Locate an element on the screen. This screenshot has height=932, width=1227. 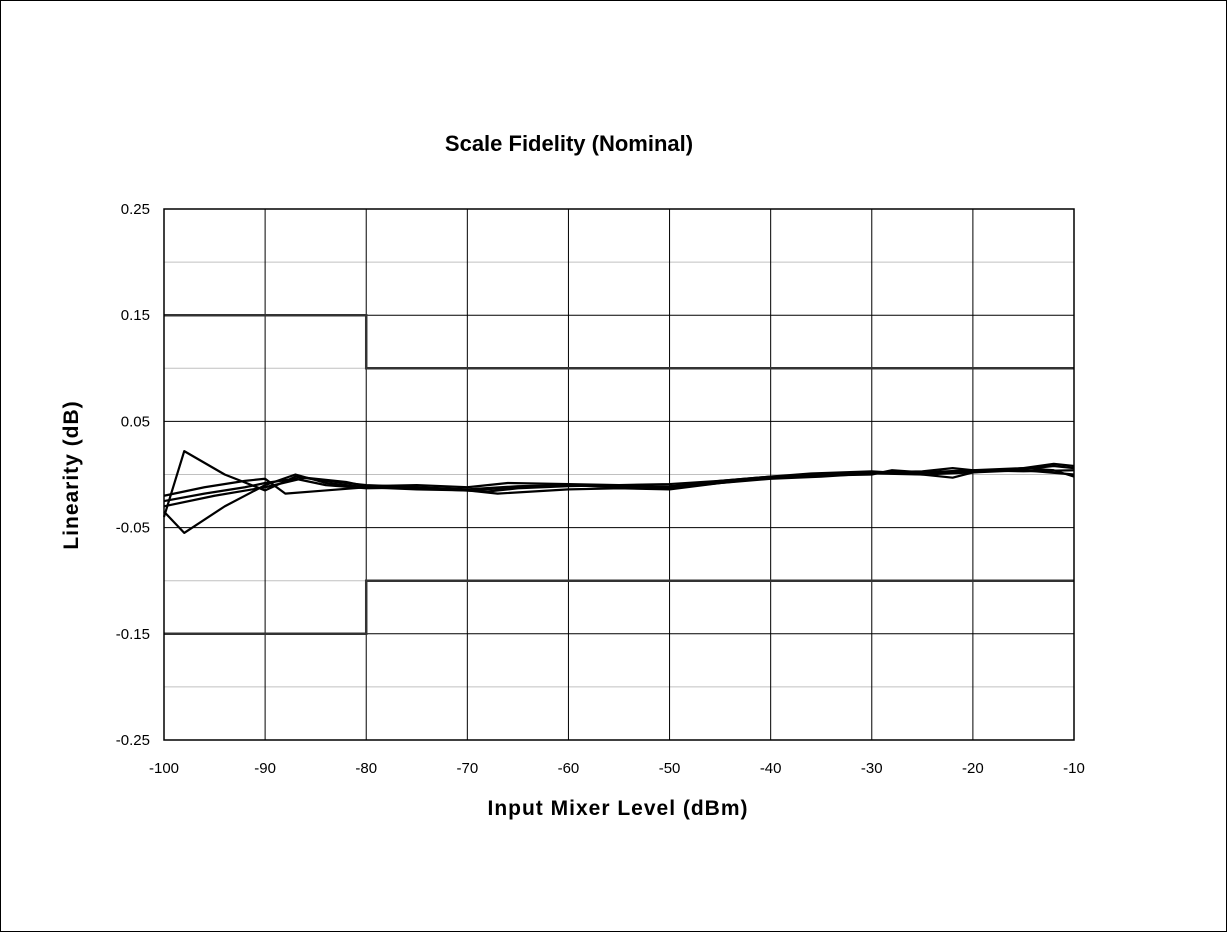
x-tick-label-3: -70 is located at coordinates (467, 768).